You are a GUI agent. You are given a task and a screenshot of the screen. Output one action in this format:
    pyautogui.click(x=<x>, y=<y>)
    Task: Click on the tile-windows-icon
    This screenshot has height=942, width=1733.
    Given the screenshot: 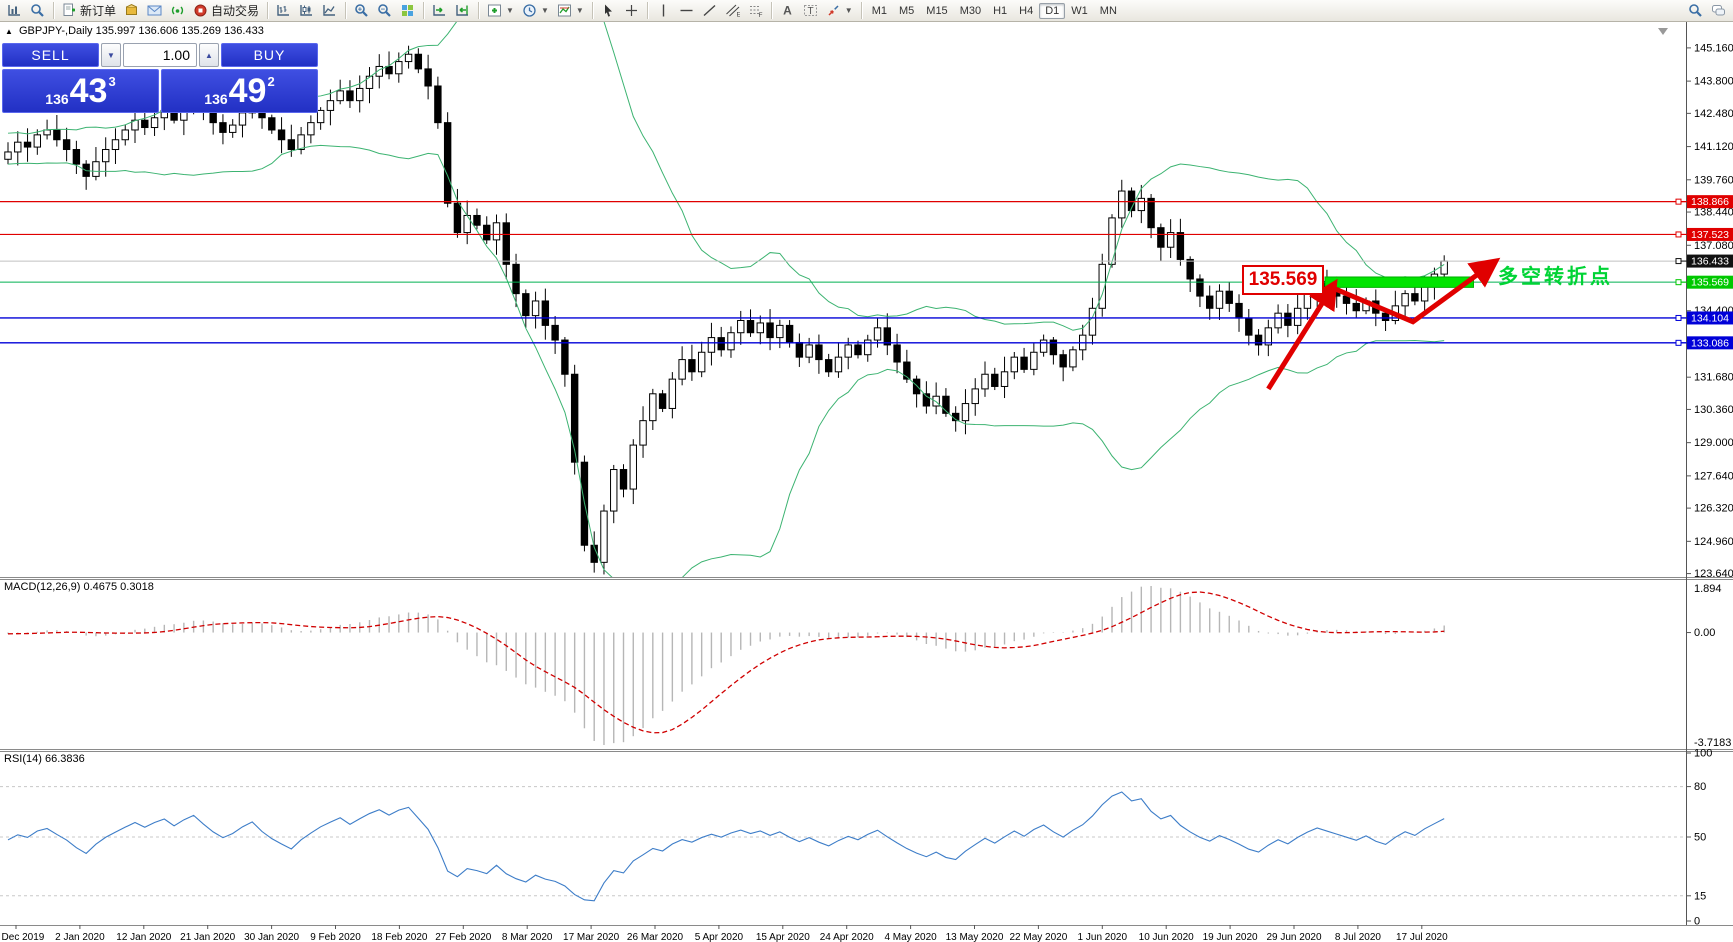 What is the action you would take?
    pyautogui.click(x=407, y=10)
    